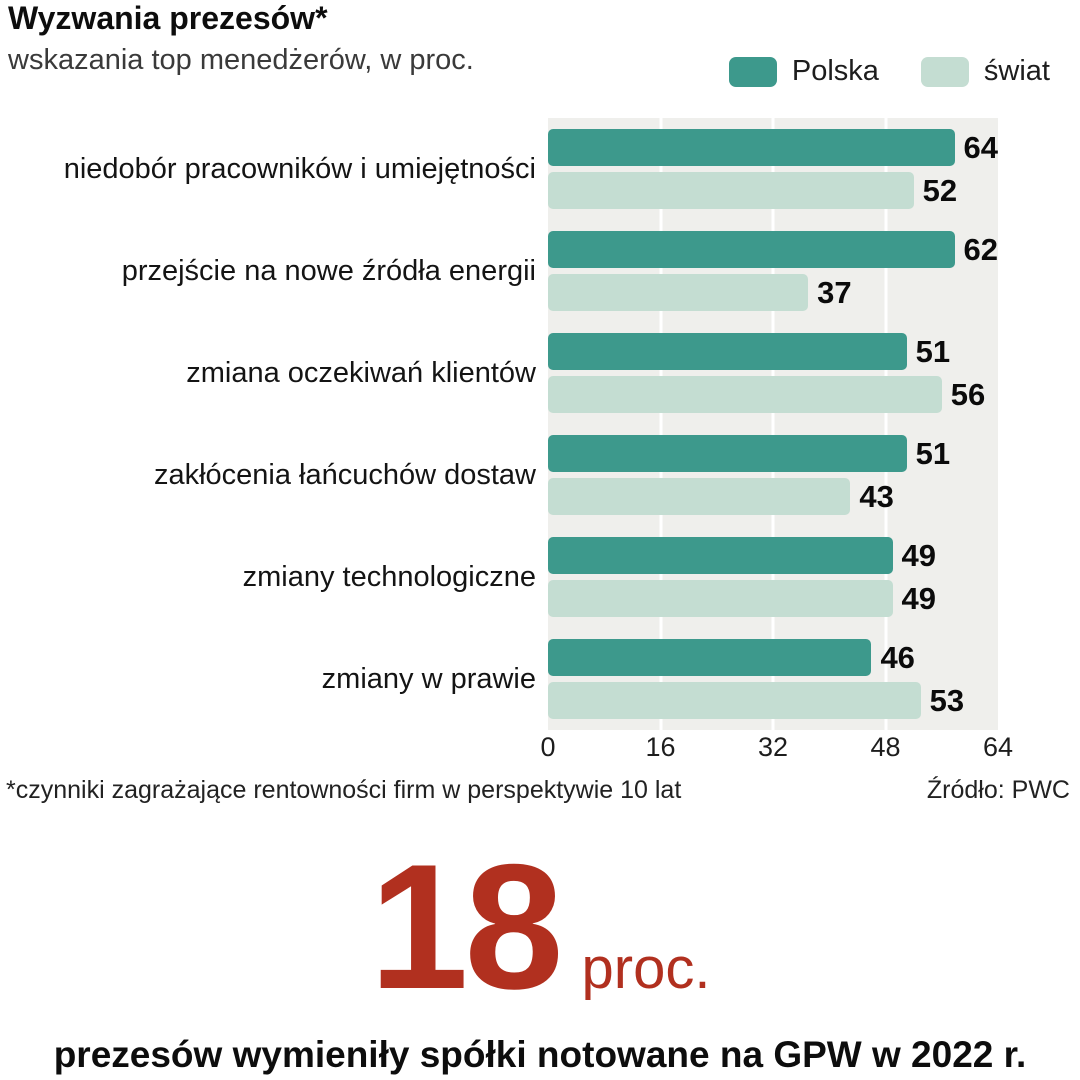  Describe the element at coordinates (773, 747) in the screenshot. I see `x-tick-label: 32` at that location.